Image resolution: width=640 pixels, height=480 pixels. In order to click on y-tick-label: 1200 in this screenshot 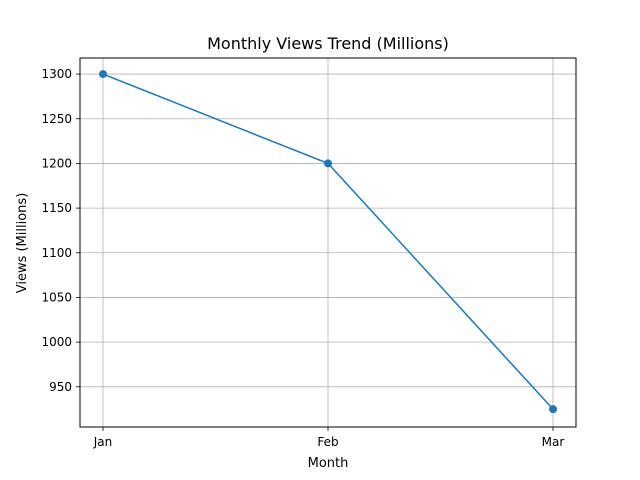, I will do `click(56, 163)`.